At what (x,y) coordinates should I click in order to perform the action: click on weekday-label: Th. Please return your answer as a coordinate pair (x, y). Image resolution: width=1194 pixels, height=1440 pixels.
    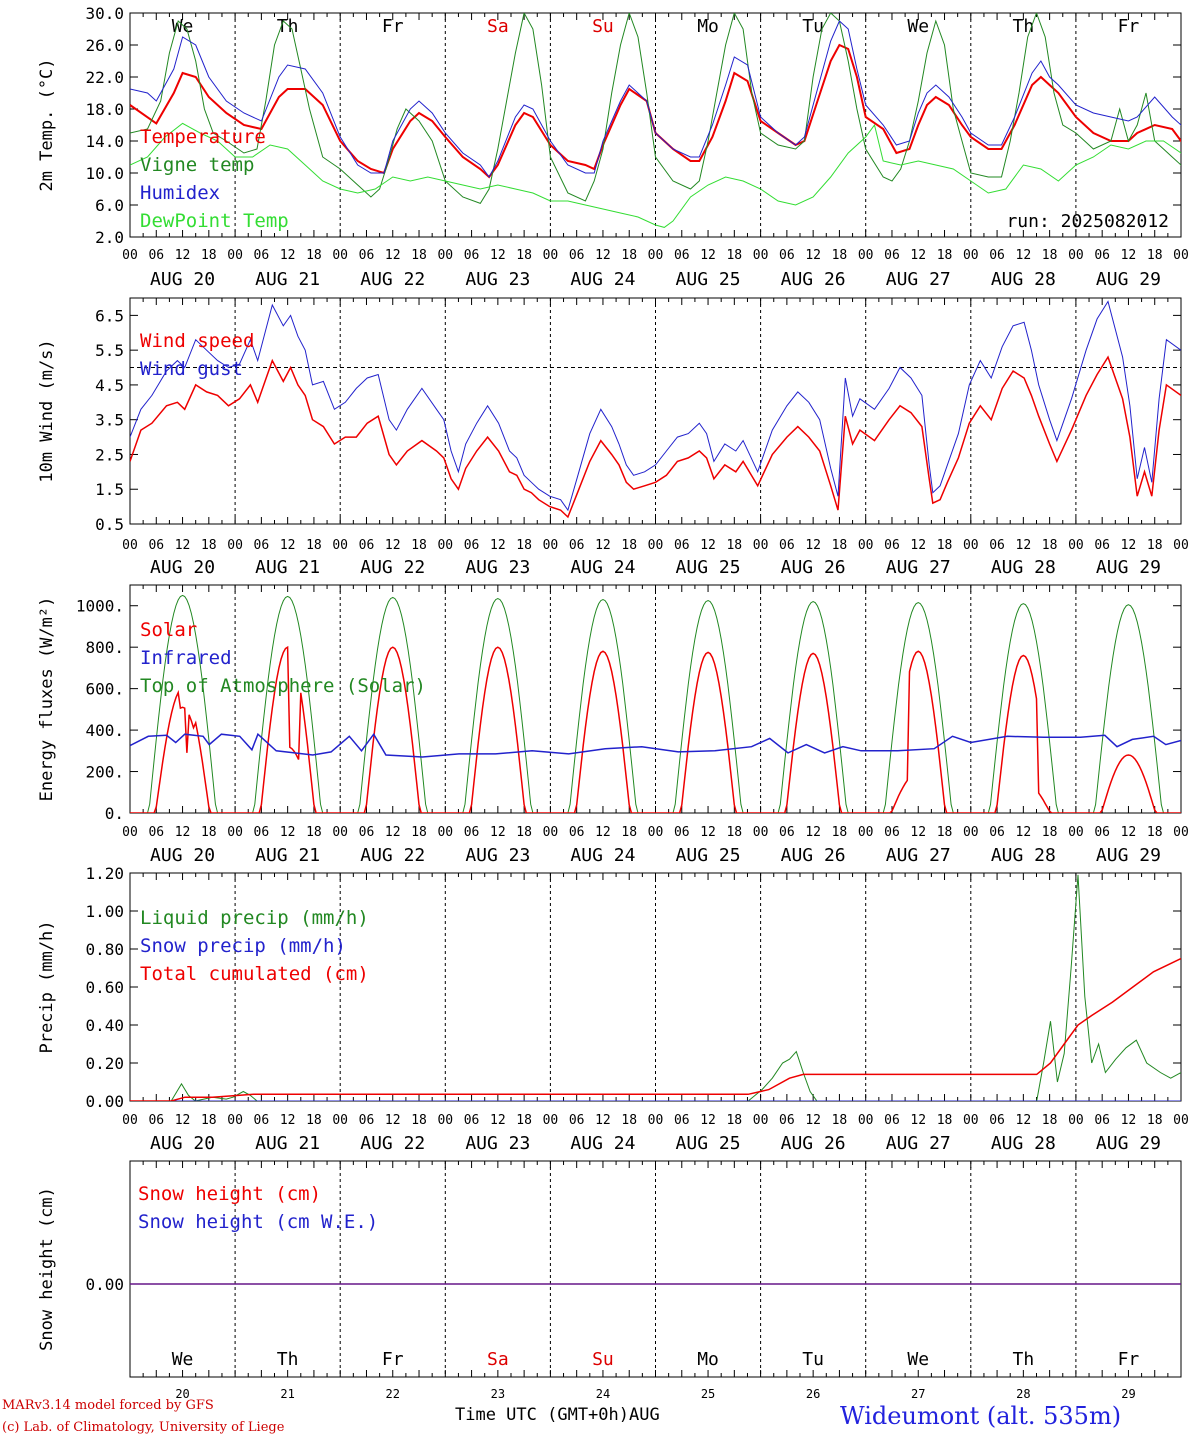
    Looking at the image, I should click on (288, 26).